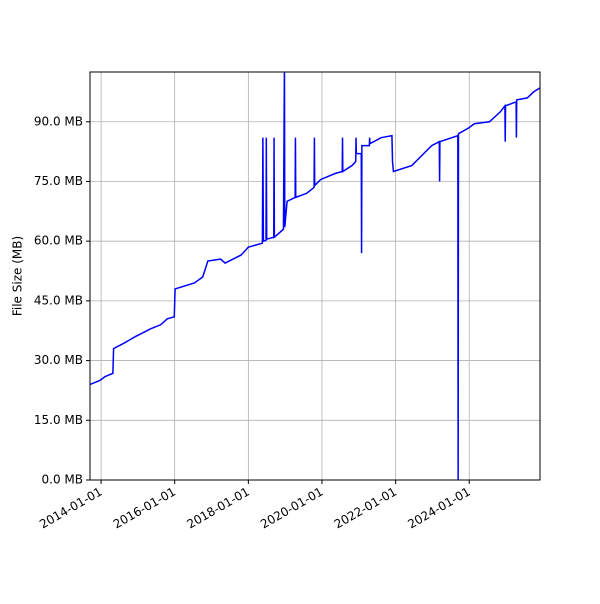 The width and height of the screenshot is (600, 604). Describe the element at coordinates (58, 121) in the screenshot. I see `y-tick-label: 90.0 MB` at that location.